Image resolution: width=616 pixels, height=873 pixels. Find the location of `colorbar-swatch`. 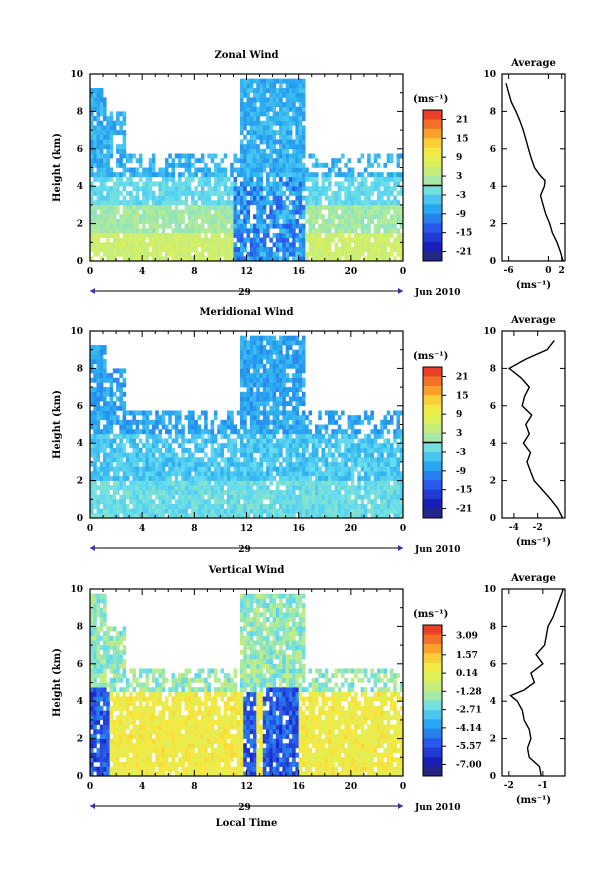

colorbar-swatch is located at coordinates (432, 190).